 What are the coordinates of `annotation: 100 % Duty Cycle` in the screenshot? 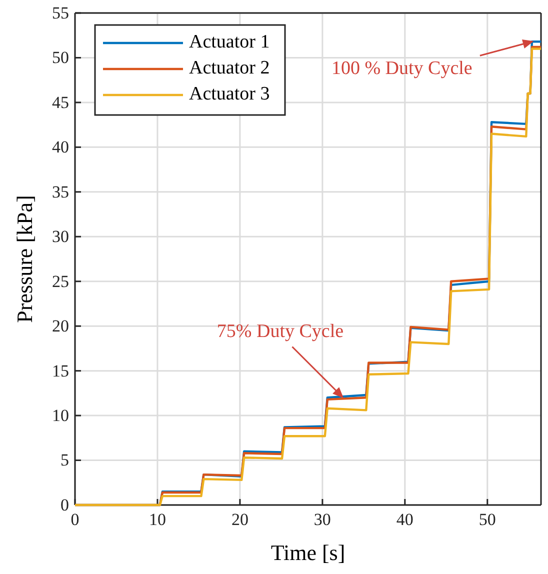 It's located at (401, 68).